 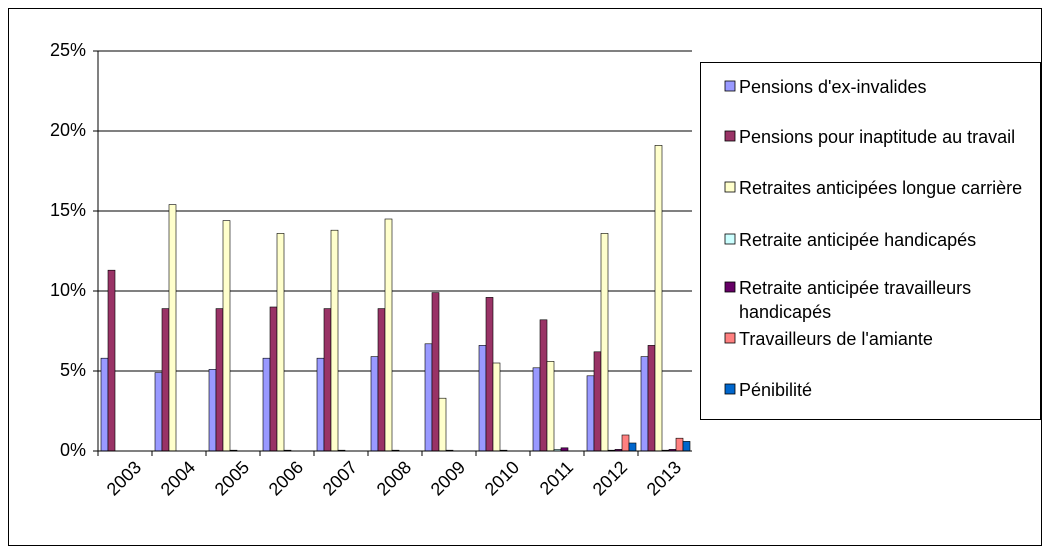 What do you see at coordinates (73, 370) in the screenshot?
I see `y-tick-label: 5%` at bounding box center [73, 370].